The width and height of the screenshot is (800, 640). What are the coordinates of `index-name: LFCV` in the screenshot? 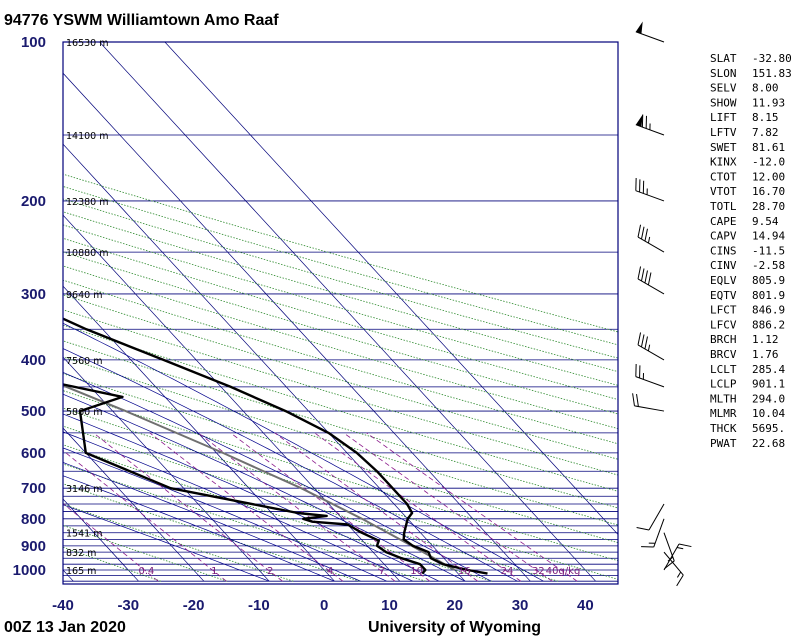 It's located at (723, 324).